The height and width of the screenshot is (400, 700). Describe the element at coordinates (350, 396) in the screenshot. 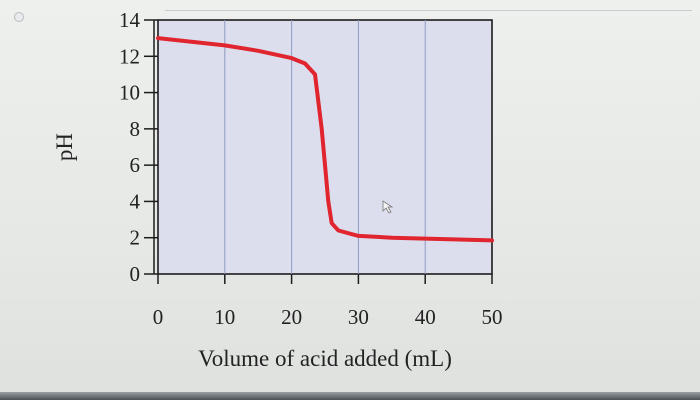

I see `bottom-strip` at that location.